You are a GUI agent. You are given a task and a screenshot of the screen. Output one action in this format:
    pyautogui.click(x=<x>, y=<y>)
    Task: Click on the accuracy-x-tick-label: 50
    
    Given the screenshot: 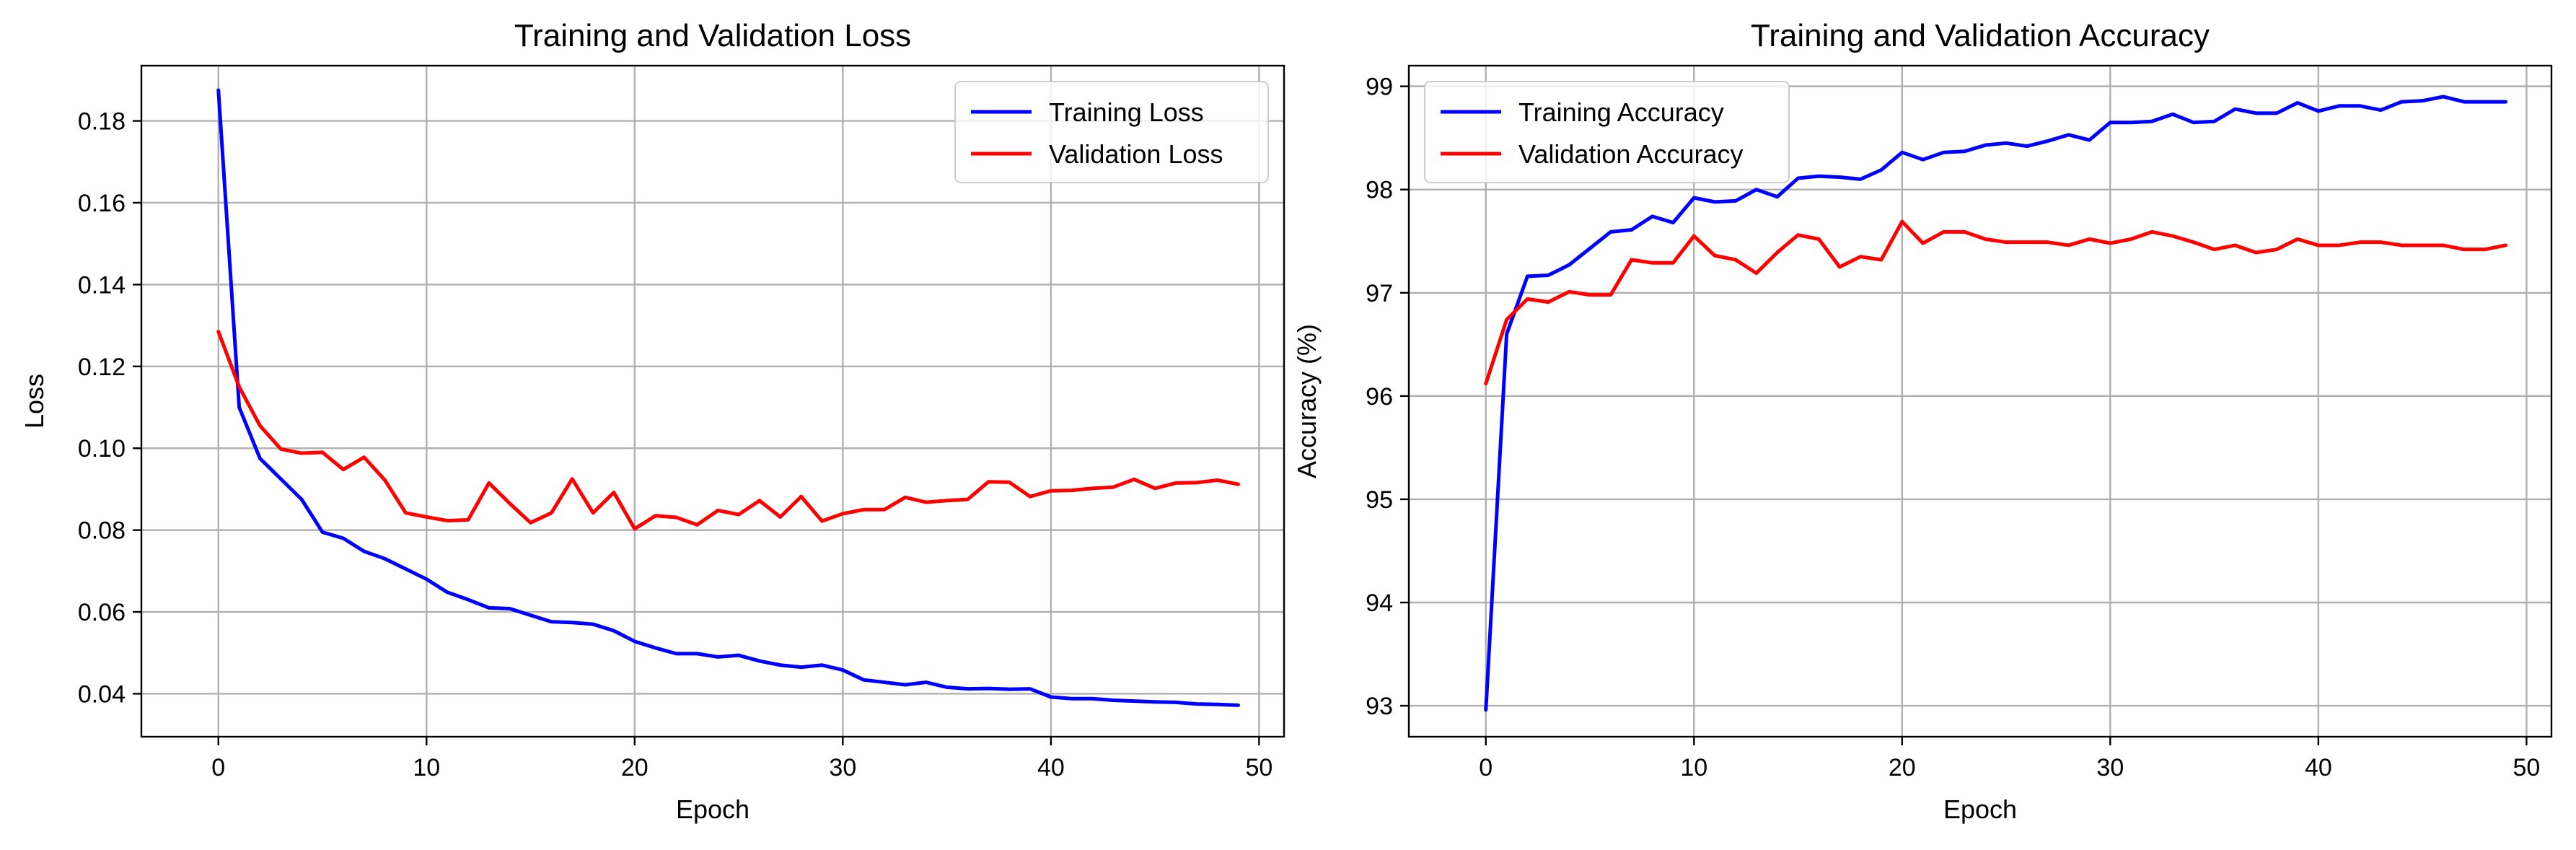 What is the action you would take?
    pyautogui.click(x=2526, y=768)
    